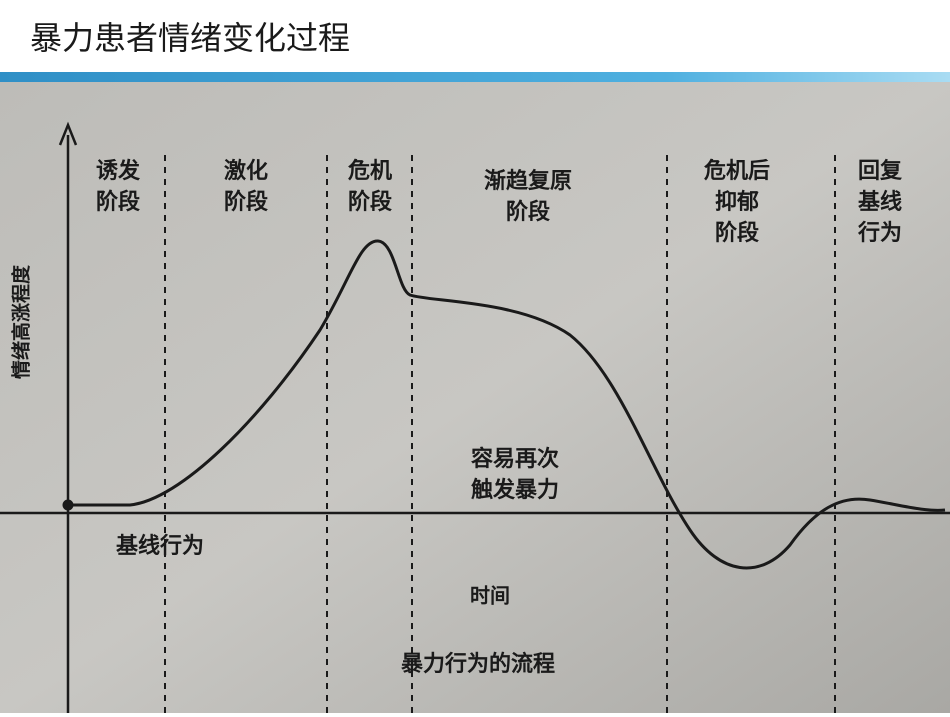  I want to click on header-band, so click(475, 77).